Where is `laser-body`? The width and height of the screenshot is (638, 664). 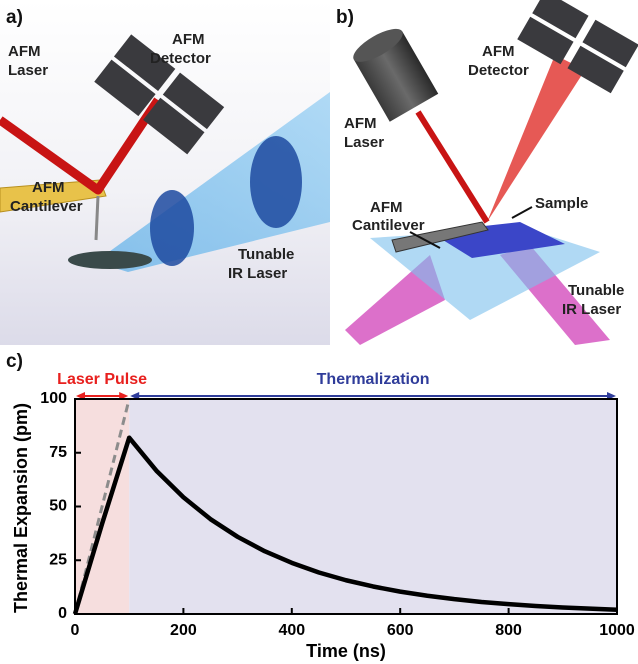
laser-body is located at coordinates (396, 75).